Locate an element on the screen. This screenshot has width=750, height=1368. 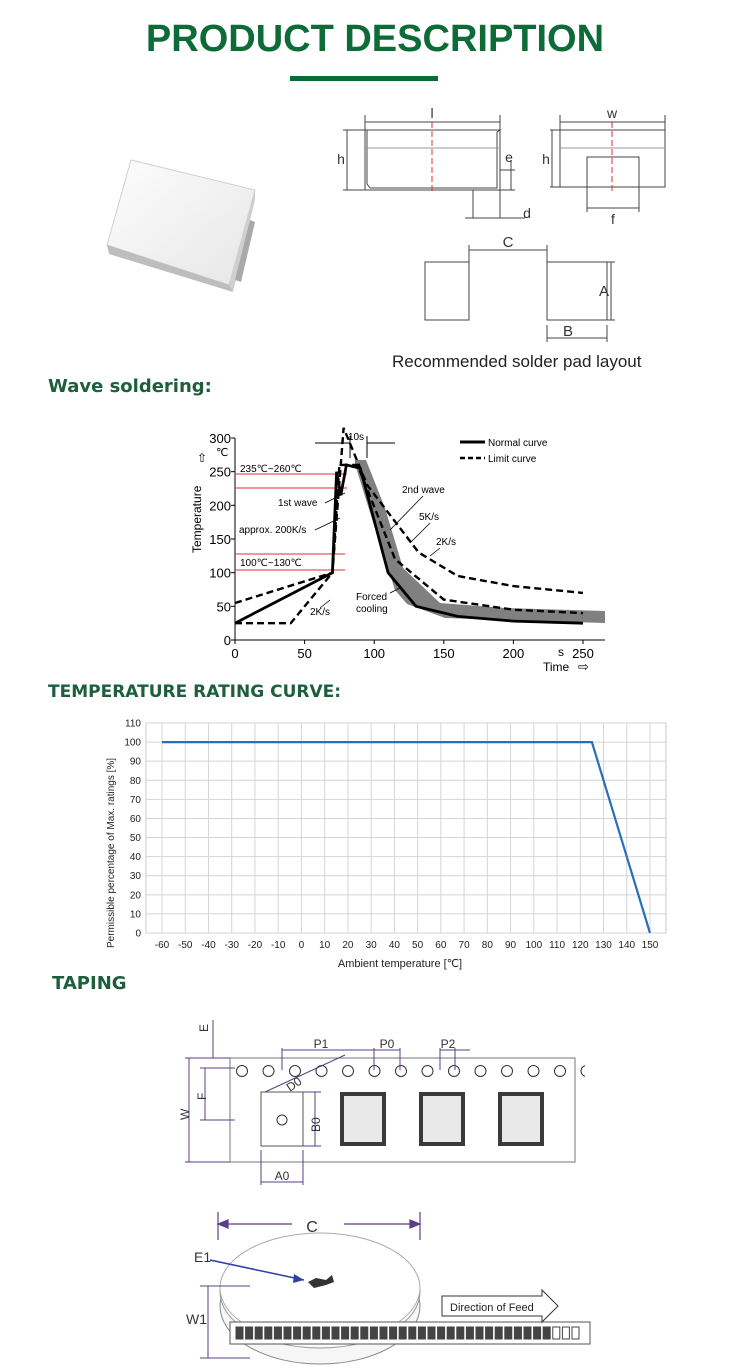
wave-y-arrow-icon: ⇧ is located at coordinates (202, 458).